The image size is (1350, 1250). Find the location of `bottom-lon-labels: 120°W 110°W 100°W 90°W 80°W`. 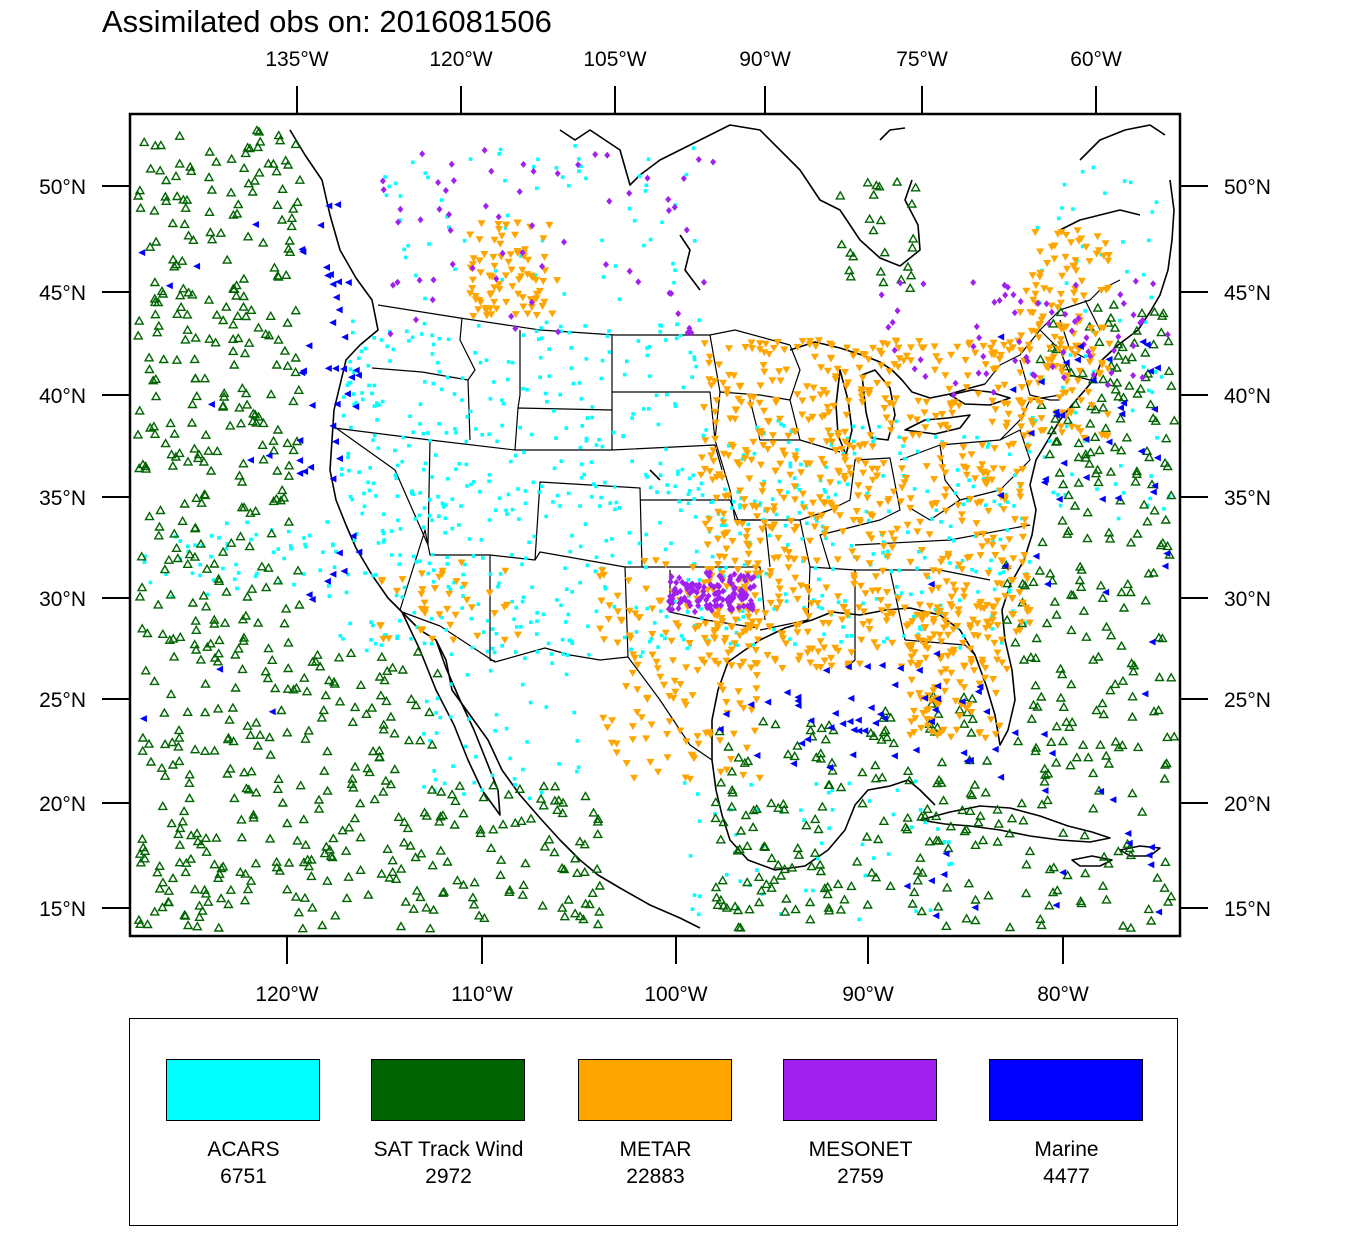

bottom-lon-labels: 120°W 110°W 100°W 90°W 80°W is located at coordinates (672, 994).